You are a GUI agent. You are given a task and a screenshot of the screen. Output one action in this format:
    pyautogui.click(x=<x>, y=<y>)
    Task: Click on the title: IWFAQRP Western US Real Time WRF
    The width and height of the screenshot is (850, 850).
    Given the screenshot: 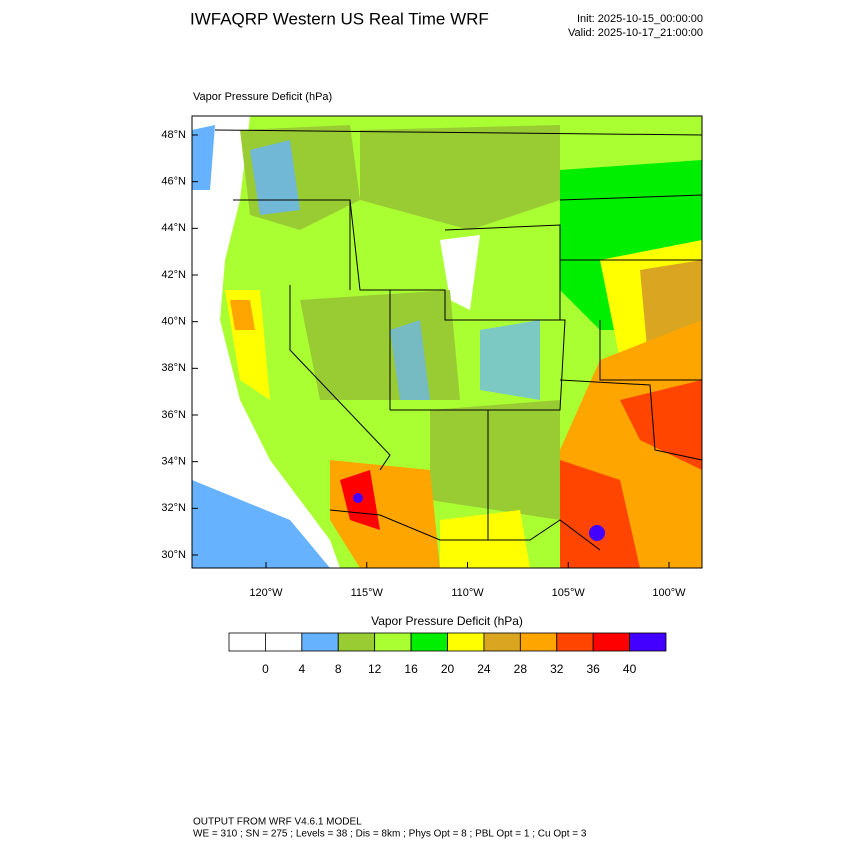 What is the action you would take?
    pyautogui.click(x=339, y=18)
    